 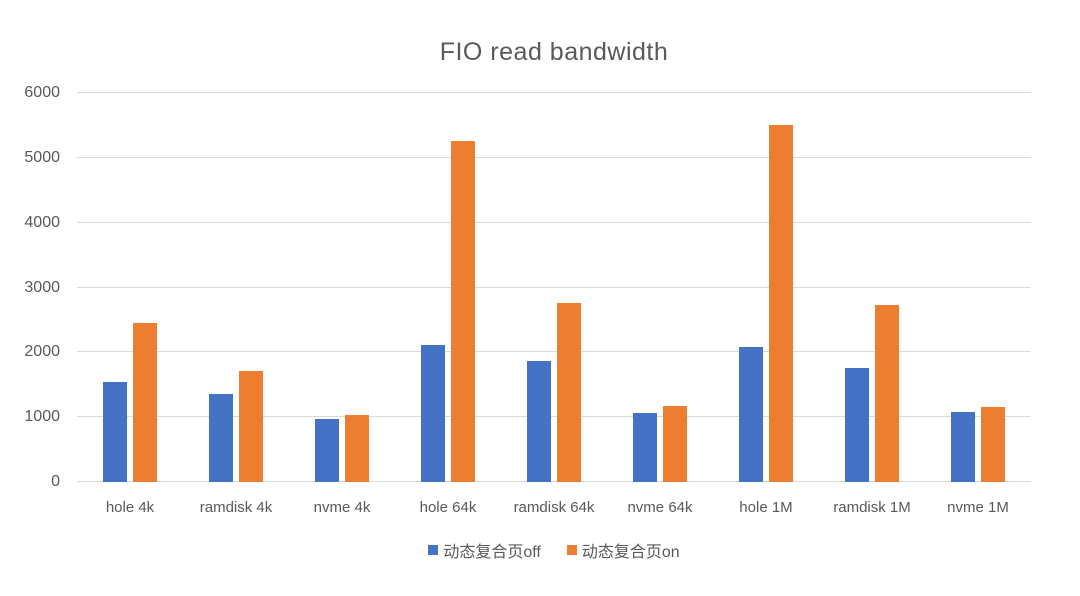 I want to click on x-axis-label-ramdisk-1M: ramdisk 1M, so click(x=872, y=507).